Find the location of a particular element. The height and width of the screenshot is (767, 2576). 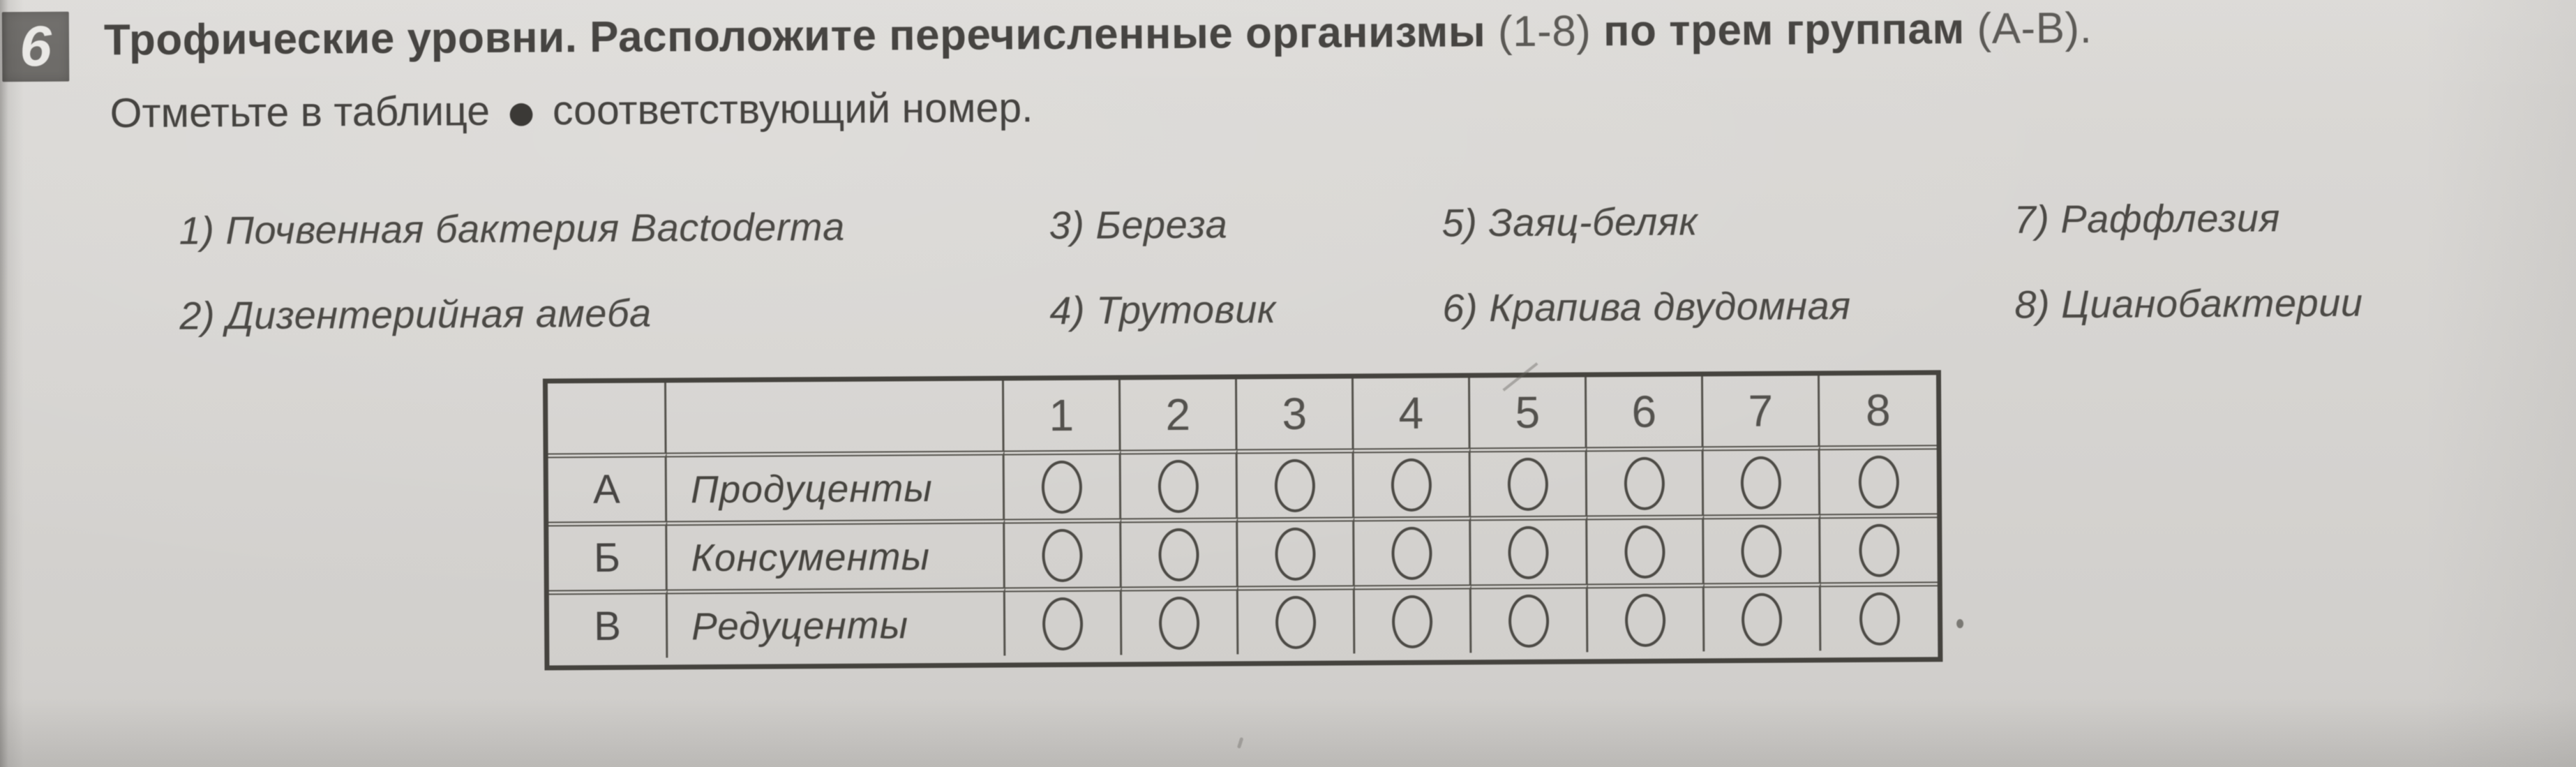

answer-circle-v2 is located at coordinates (1179, 623).